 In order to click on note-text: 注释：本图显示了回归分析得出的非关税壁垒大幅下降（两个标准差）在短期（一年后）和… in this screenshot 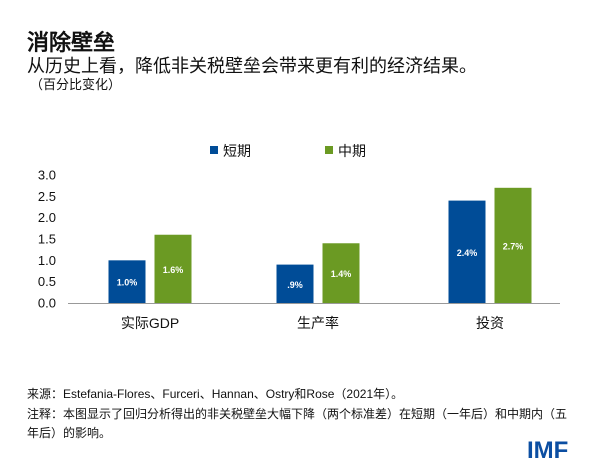, I will do `click(297, 423)`.